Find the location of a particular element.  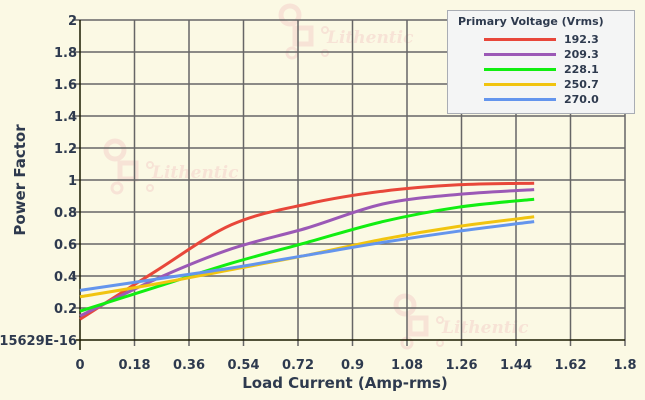

x-tick-label: 0.9 is located at coordinates (352, 365).